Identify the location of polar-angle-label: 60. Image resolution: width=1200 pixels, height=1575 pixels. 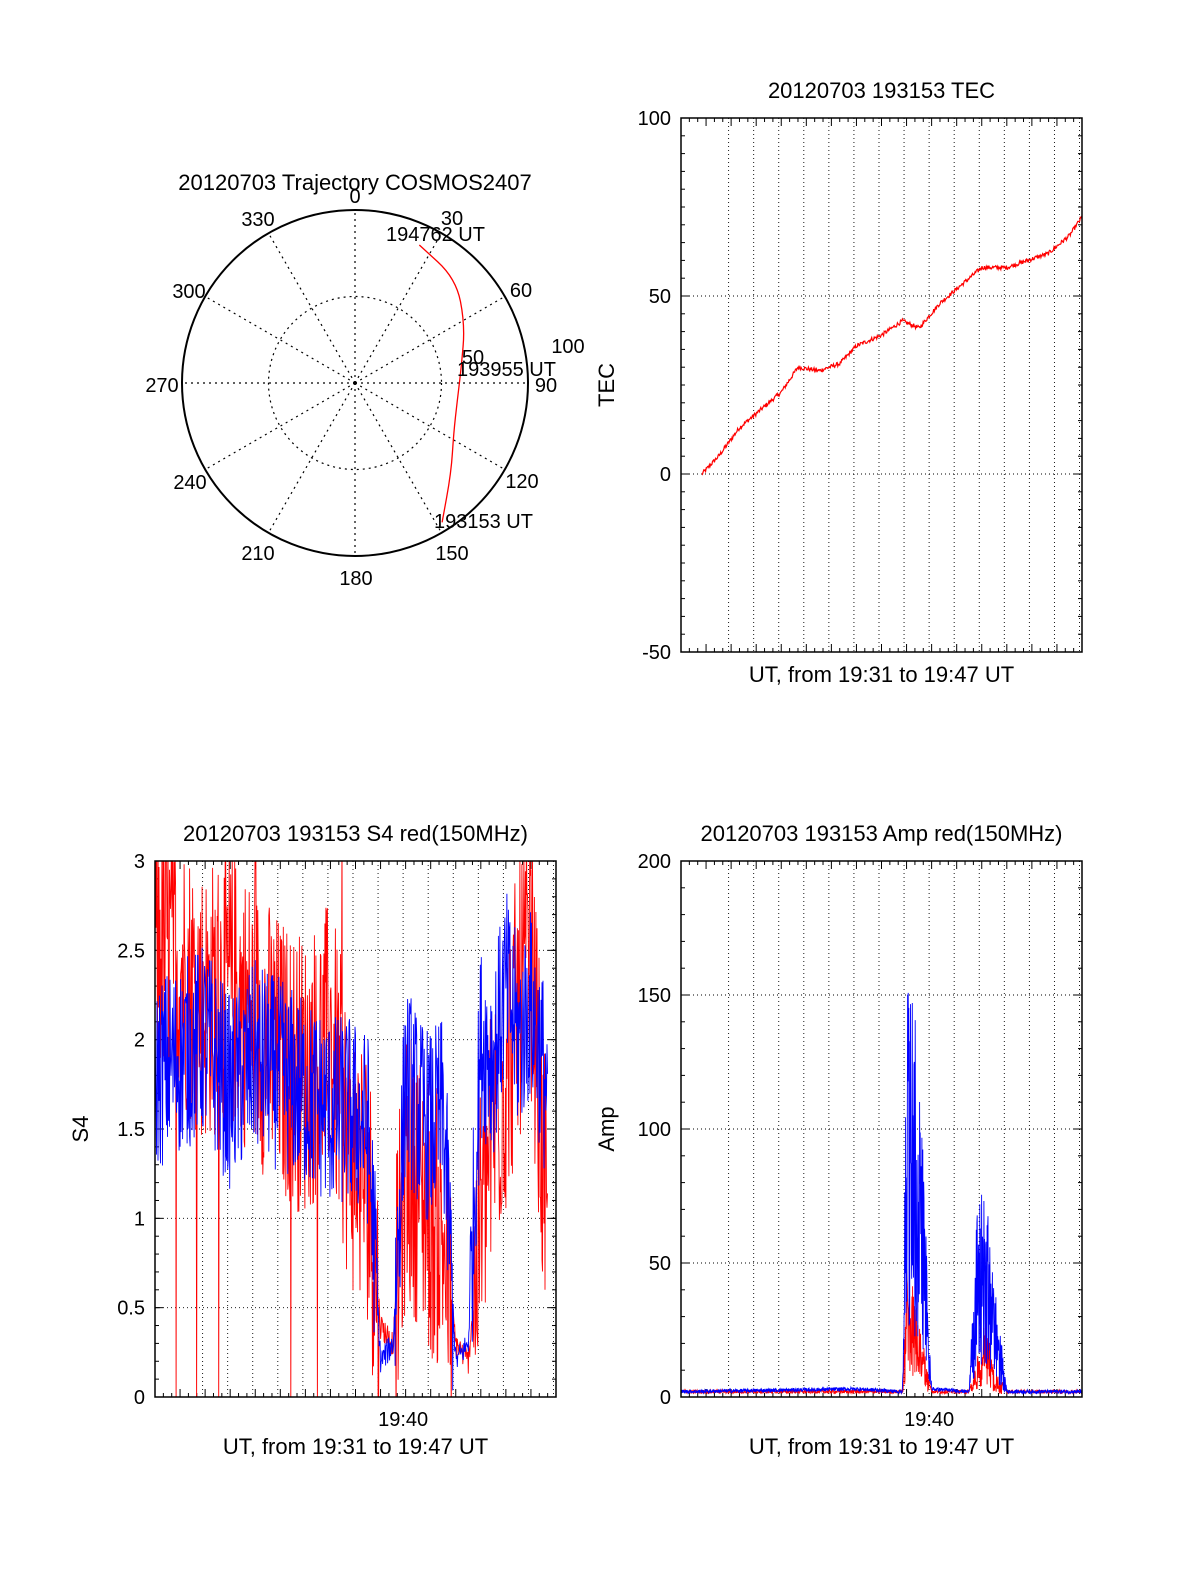
(521, 291).